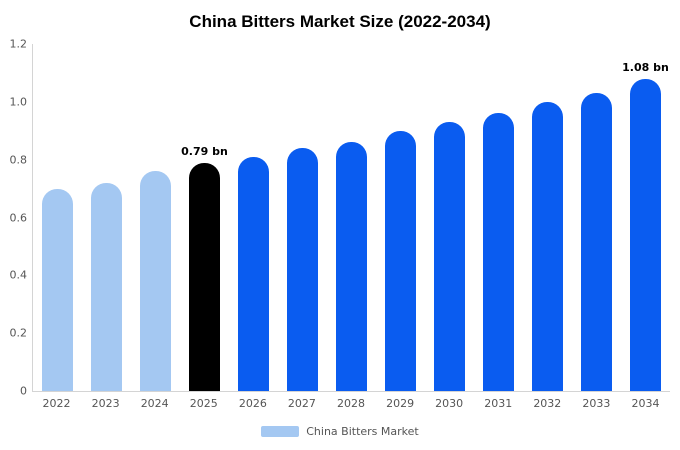 Image resolution: width=680 pixels, height=450 pixels. I want to click on x-tick-label-2033: 2033, so click(596, 403).